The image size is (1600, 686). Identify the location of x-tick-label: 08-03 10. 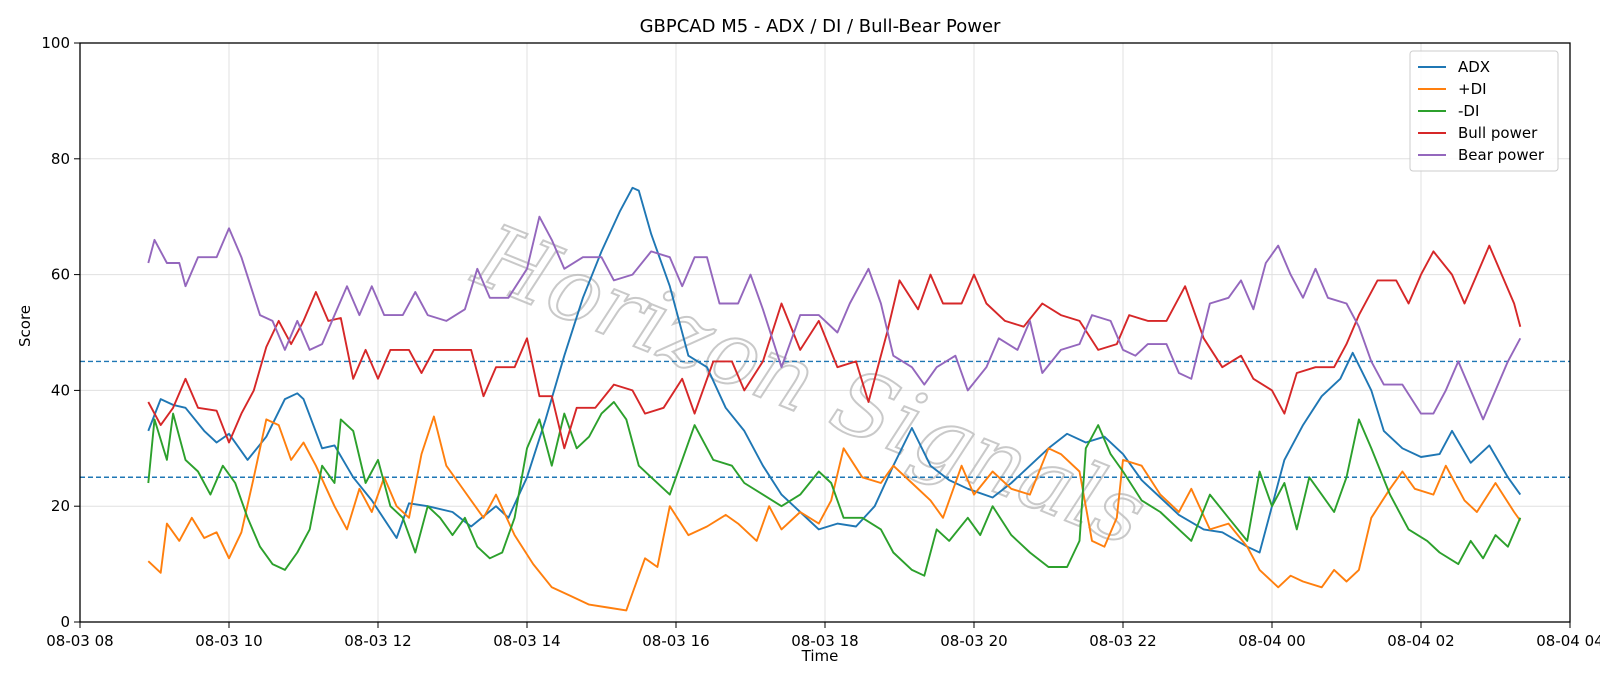
(228, 641).